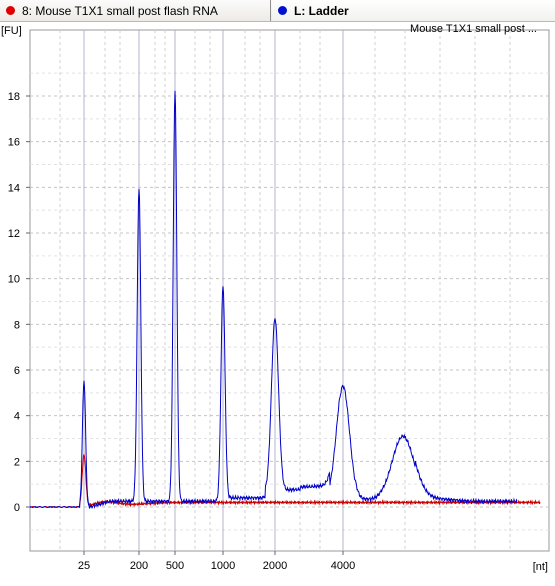 The width and height of the screenshot is (555, 586). Describe the element at coordinates (540, 567) in the screenshot. I see `x-axis-label: [nt]` at that location.